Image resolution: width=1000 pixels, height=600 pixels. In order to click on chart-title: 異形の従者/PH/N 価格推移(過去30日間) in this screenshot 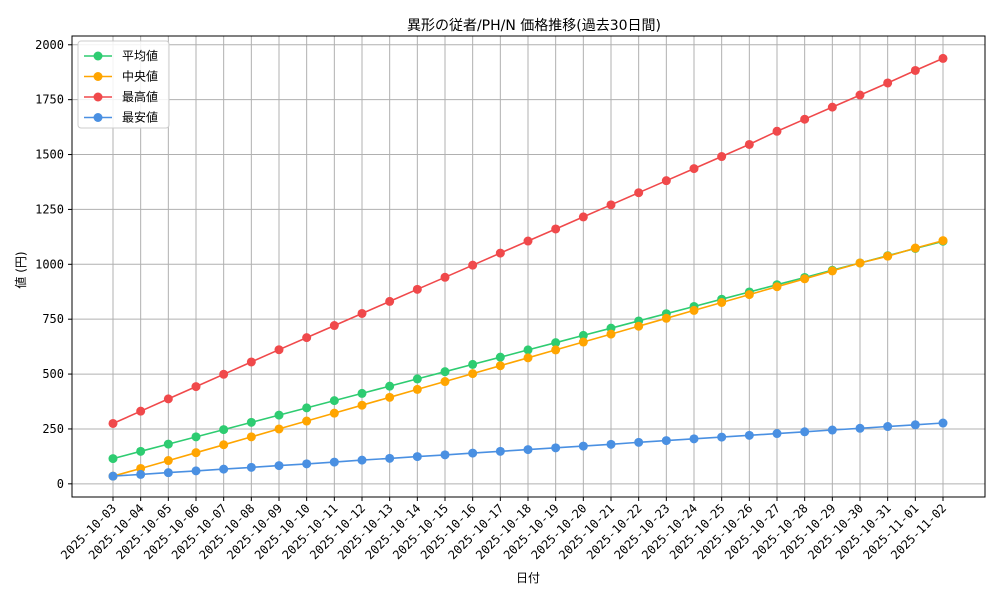, I will do `click(534, 26)`.